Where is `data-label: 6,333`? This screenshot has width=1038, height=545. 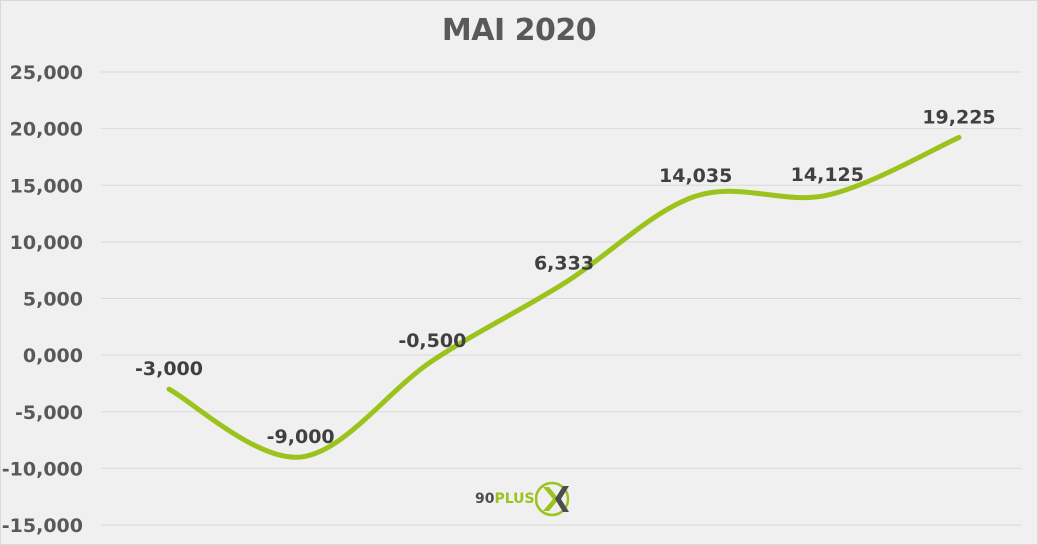 data-label: 6,333 is located at coordinates (564, 263).